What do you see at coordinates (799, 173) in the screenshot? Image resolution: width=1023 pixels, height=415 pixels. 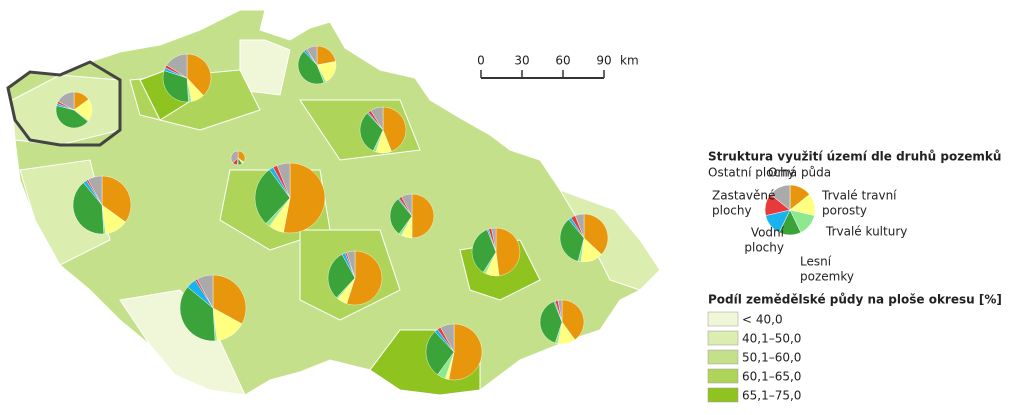 I see `legend-label: Orná půda` at bounding box center [799, 173].